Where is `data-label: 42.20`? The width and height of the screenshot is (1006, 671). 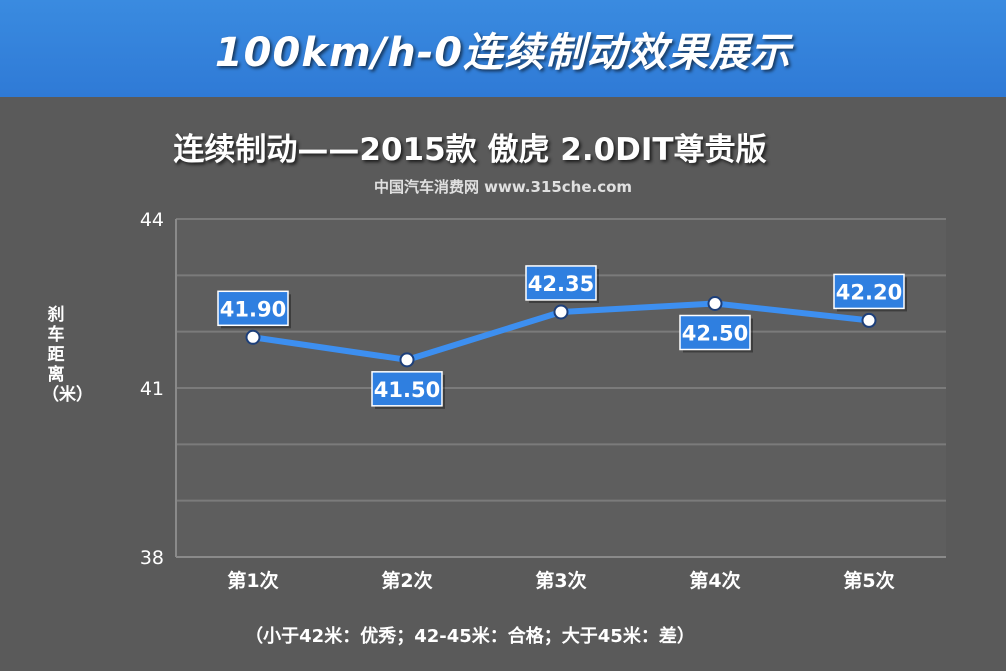
data-label: 42.20 is located at coordinates (869, 292).